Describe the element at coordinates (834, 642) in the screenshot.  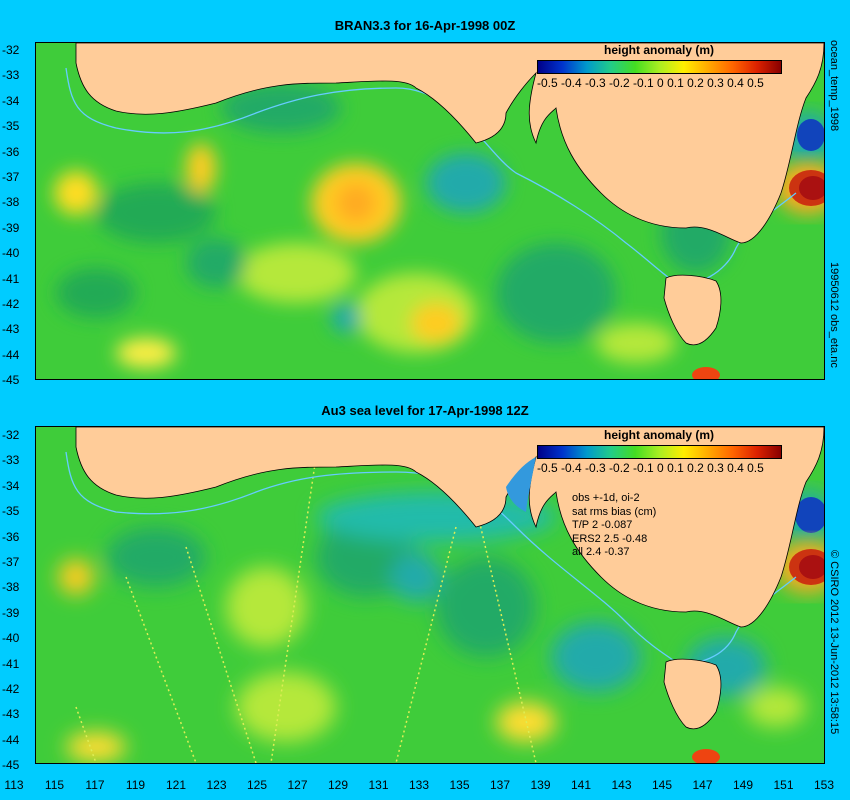
I see `copyright-label: © CSIRO 2012 13-Jun-2012 13:58:15` at that location.